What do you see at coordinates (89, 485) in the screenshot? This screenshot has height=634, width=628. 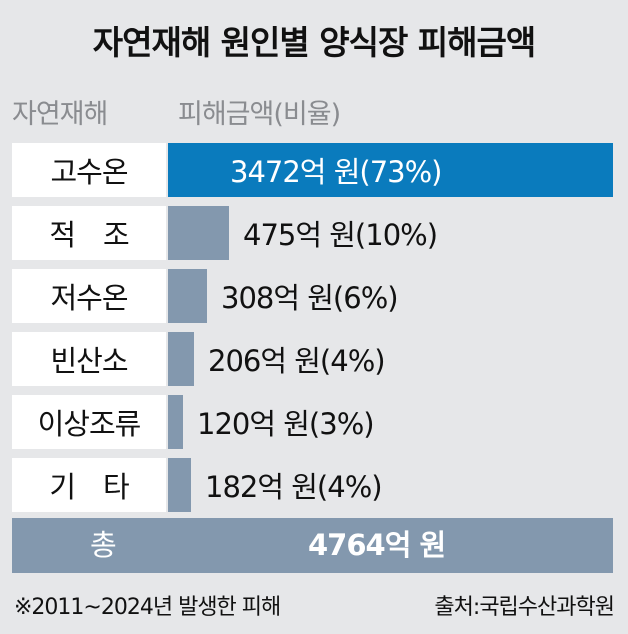 I see `category-label: 기 타` at bounding box center [89, 485].